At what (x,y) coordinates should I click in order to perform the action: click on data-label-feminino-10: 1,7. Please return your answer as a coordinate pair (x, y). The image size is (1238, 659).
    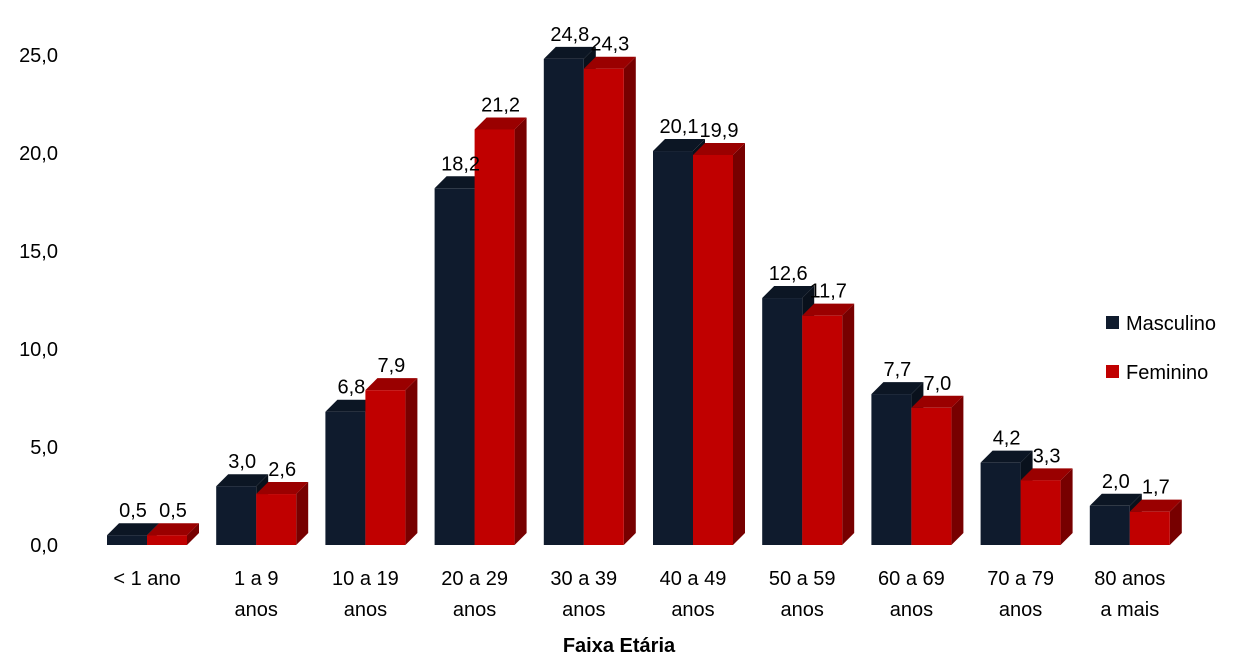
    Looking at the image, I should click on (1156, 488).